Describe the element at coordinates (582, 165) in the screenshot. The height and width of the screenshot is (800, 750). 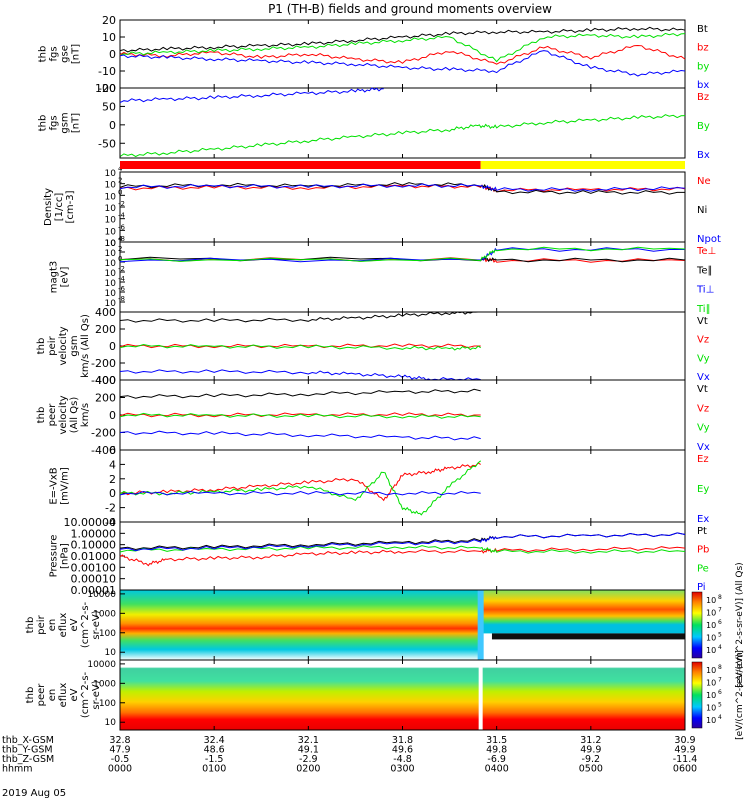
I see `mode-bar-segment` at that location.